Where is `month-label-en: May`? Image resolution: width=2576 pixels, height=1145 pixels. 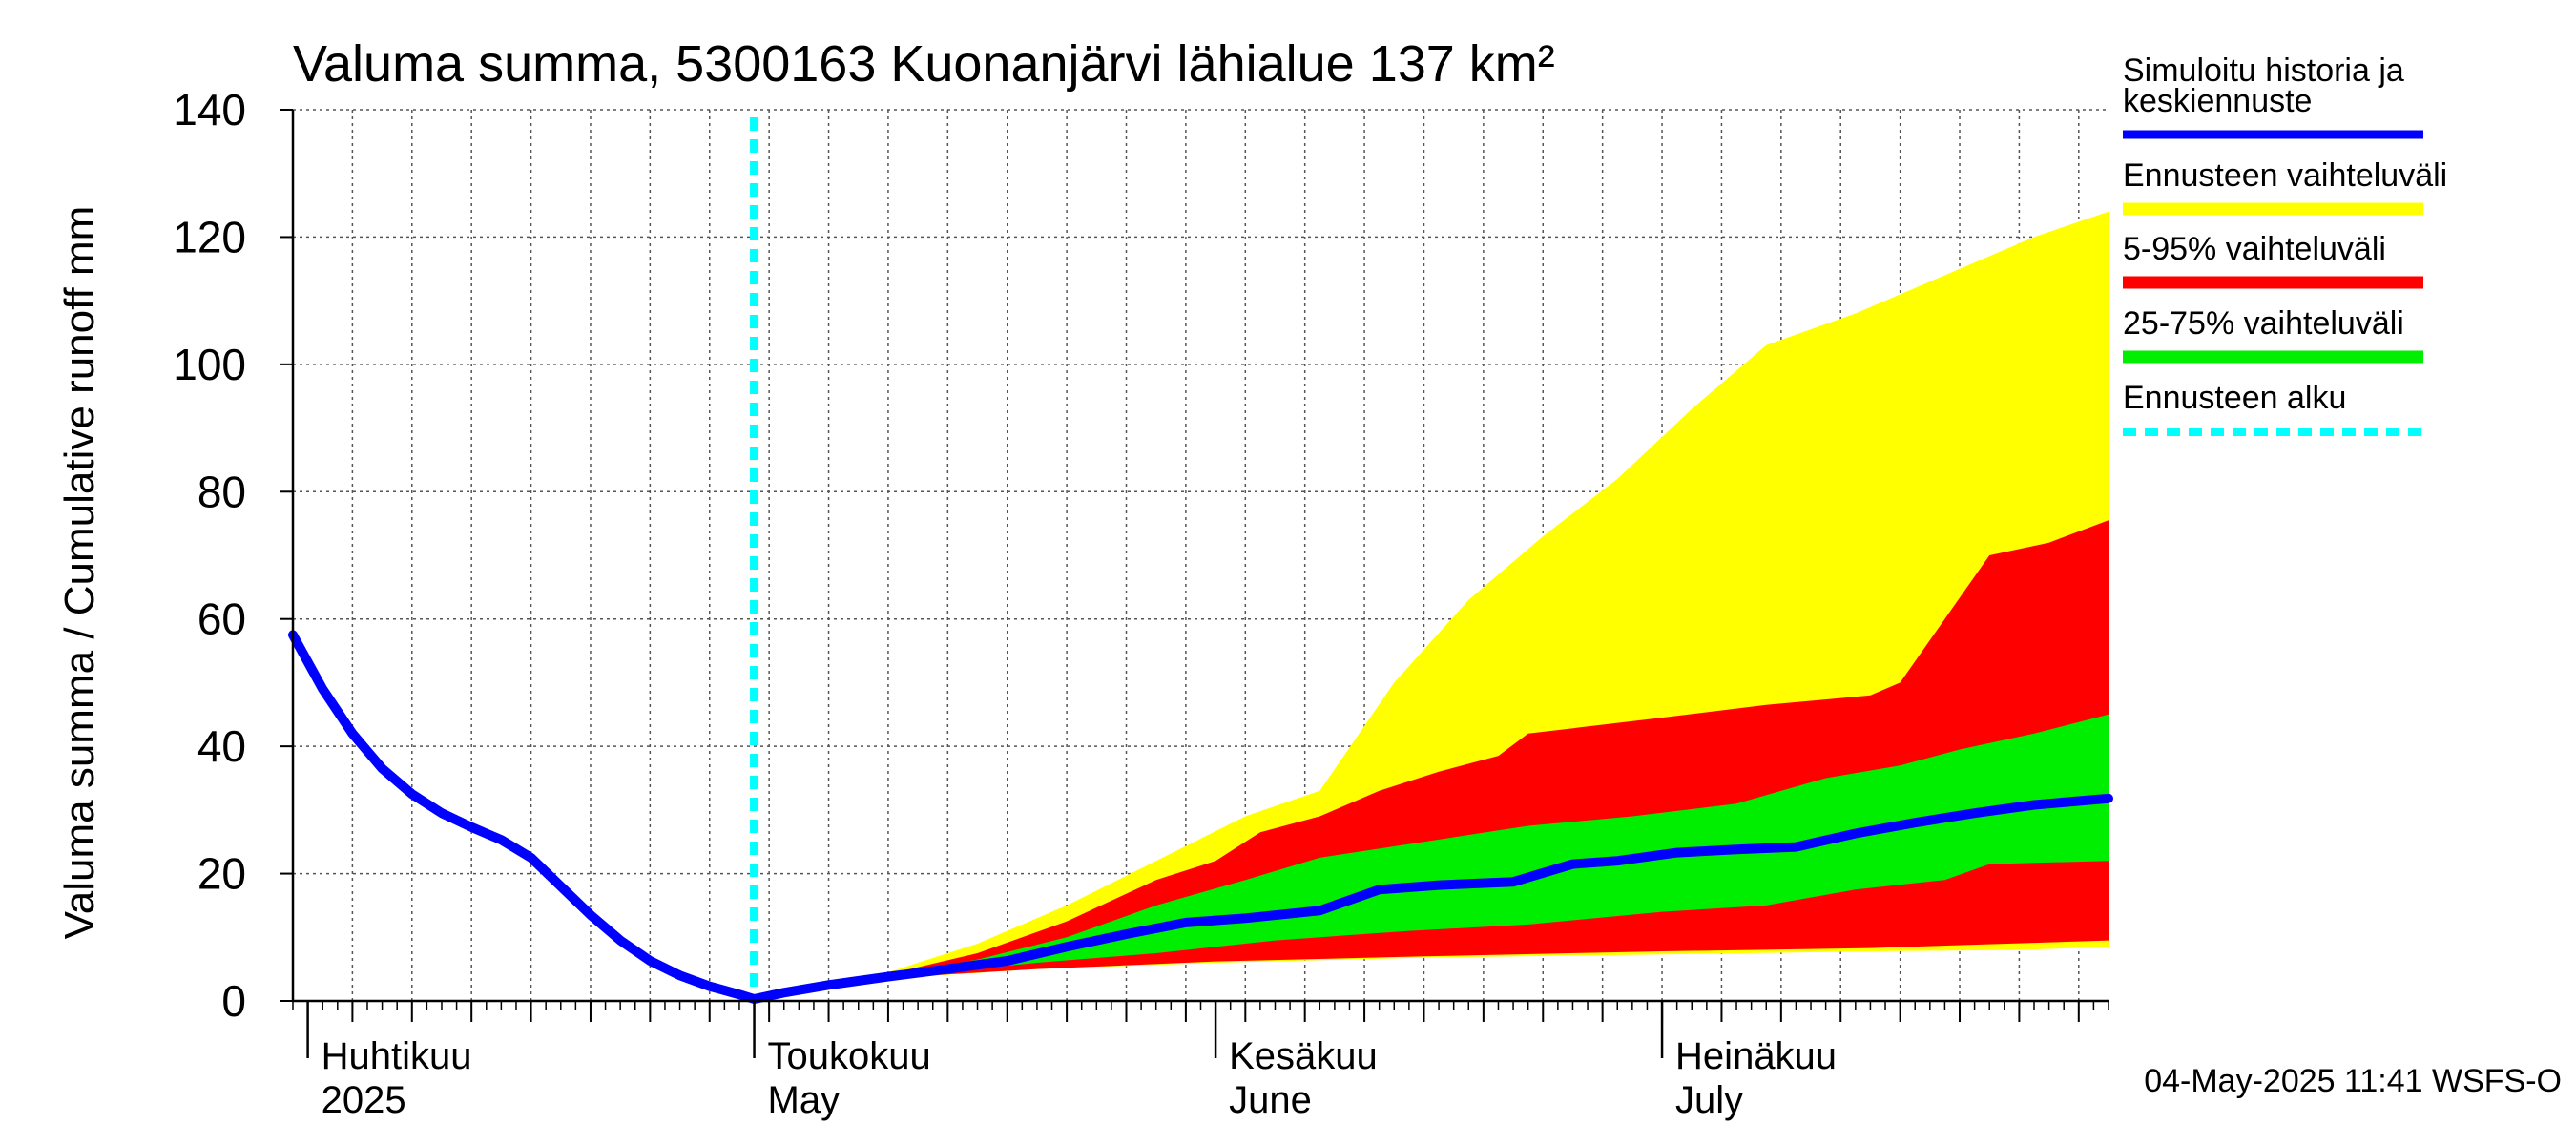 month-label-en: May is located at coordinates (804, 1100).